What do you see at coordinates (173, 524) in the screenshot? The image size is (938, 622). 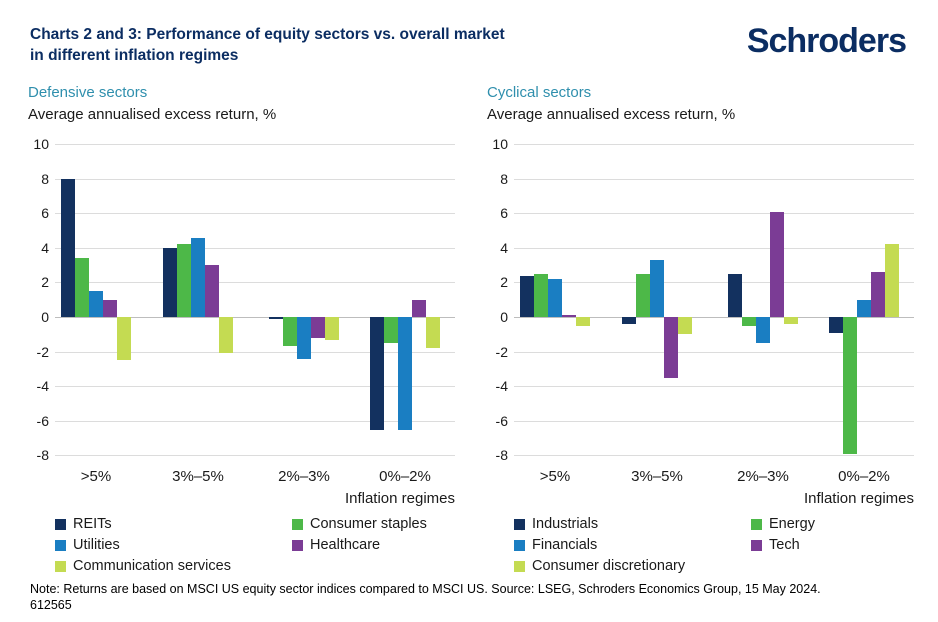 I see `legend-item: REITs` at bounding box center [173, 524].